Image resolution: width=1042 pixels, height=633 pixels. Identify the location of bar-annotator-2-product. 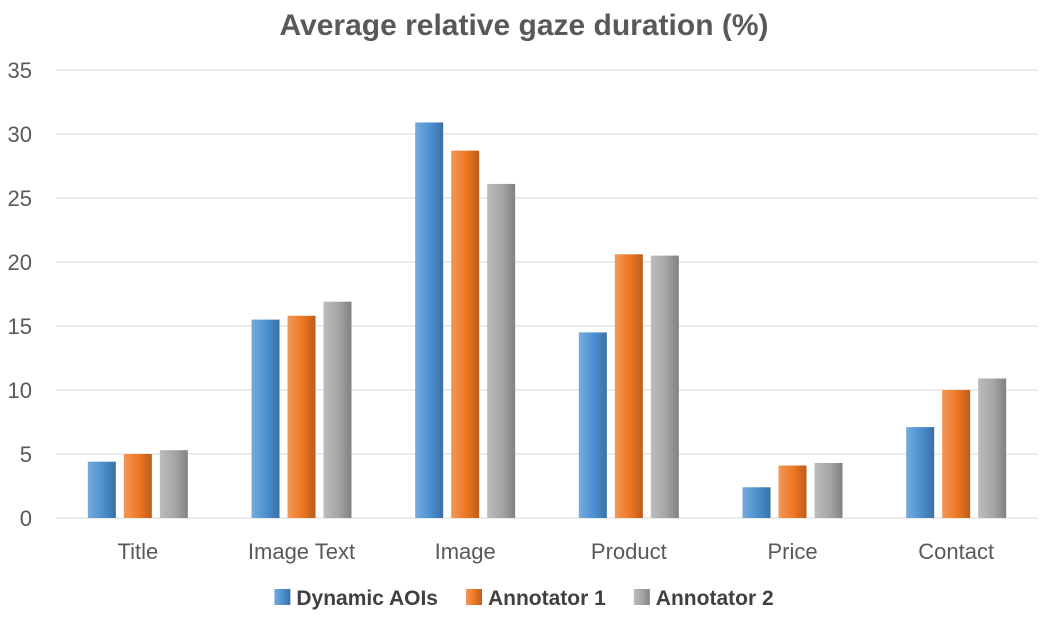
(664, 386).